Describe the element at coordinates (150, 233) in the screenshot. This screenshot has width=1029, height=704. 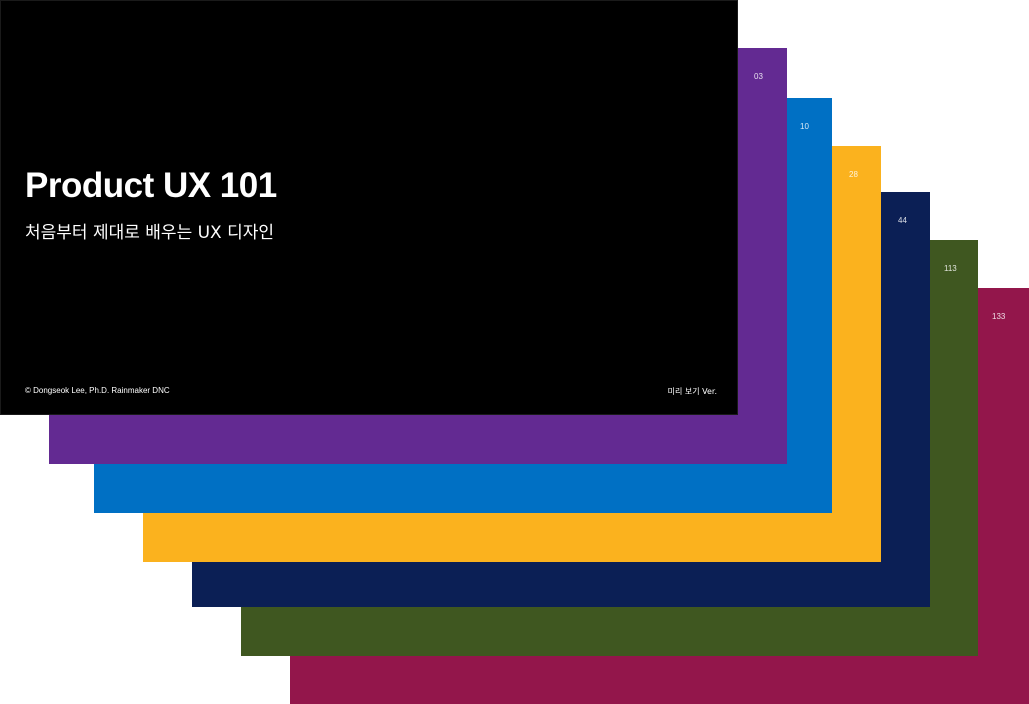
I see `cover-subtitle: 처음부터 제대로 배우는 UX 디자인` at that location.